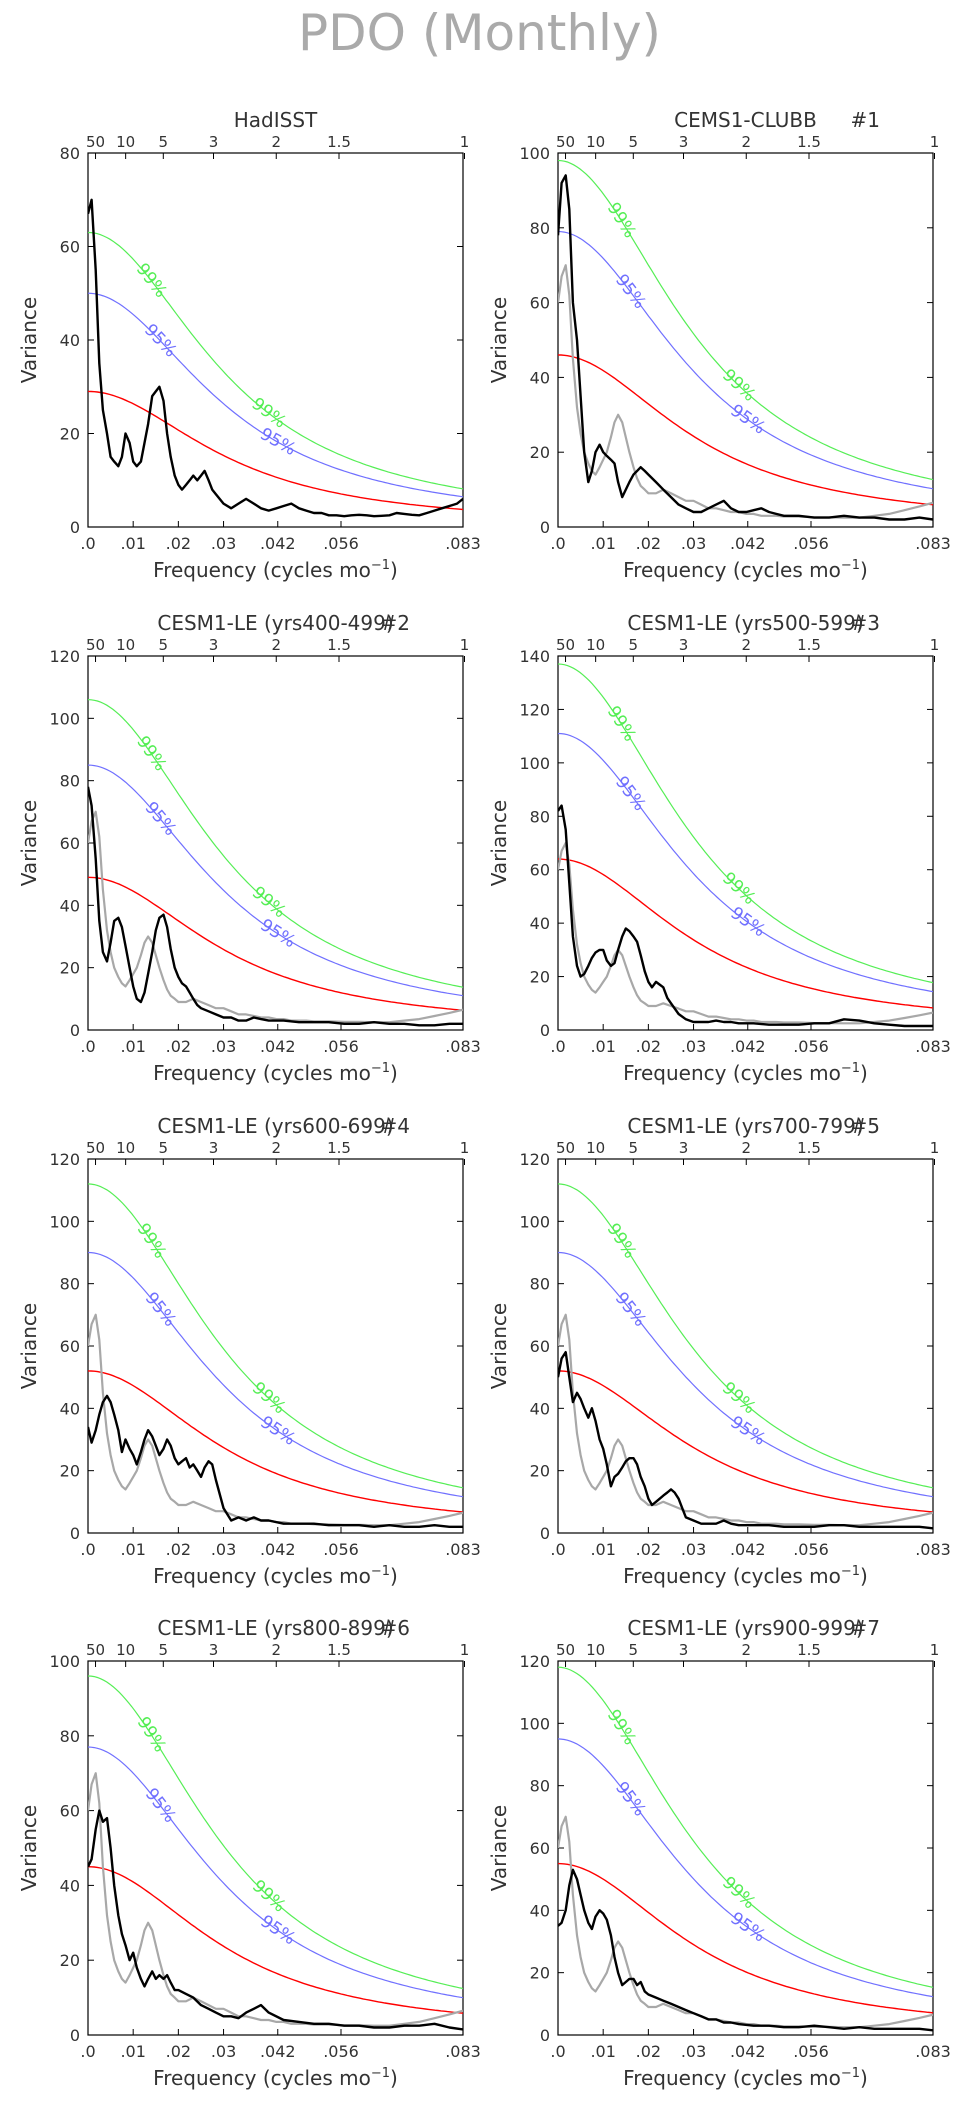  Describe the element at coordinates (275, 1126) in the screenshot. I see `panel-title: CESM1-LE (yrs600-699)` at that location.